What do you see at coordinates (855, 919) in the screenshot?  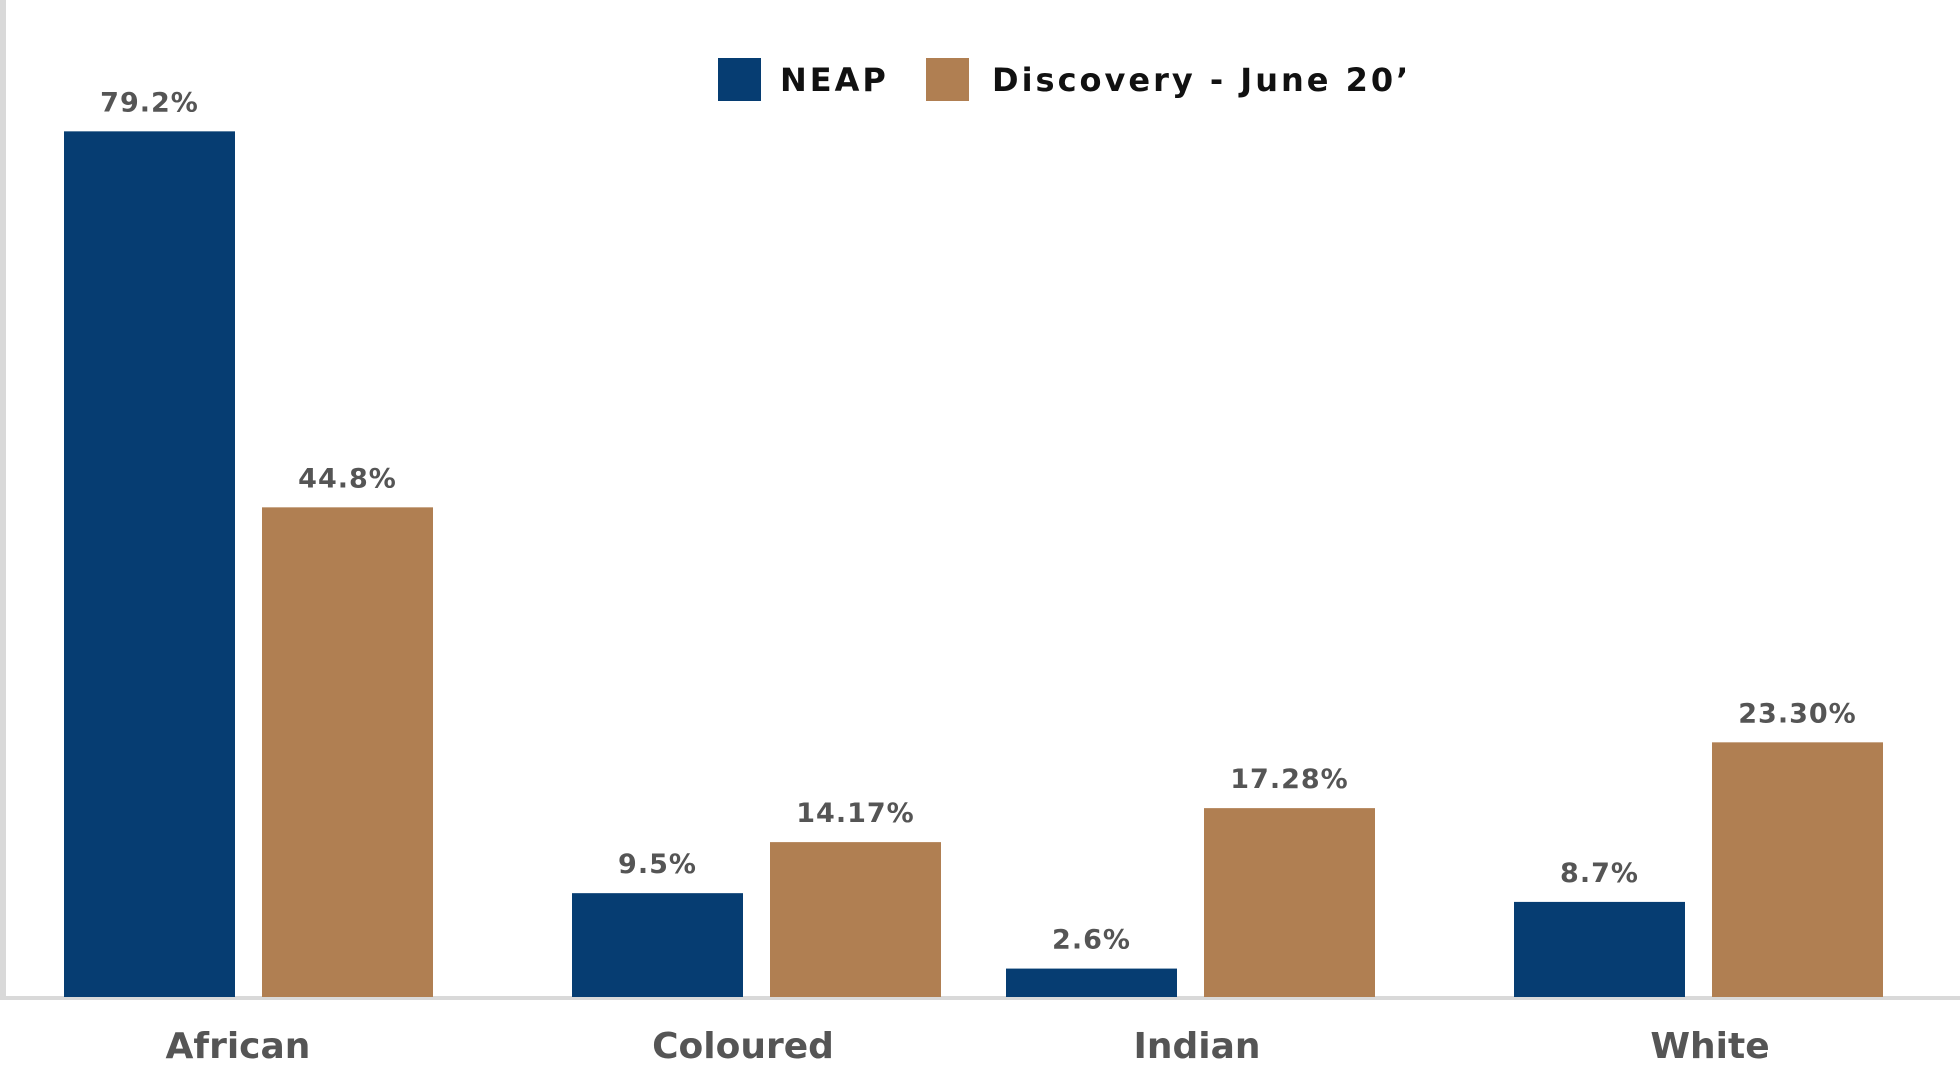 I see `bar-discovery-coloured` at bounding box center [855, 919].